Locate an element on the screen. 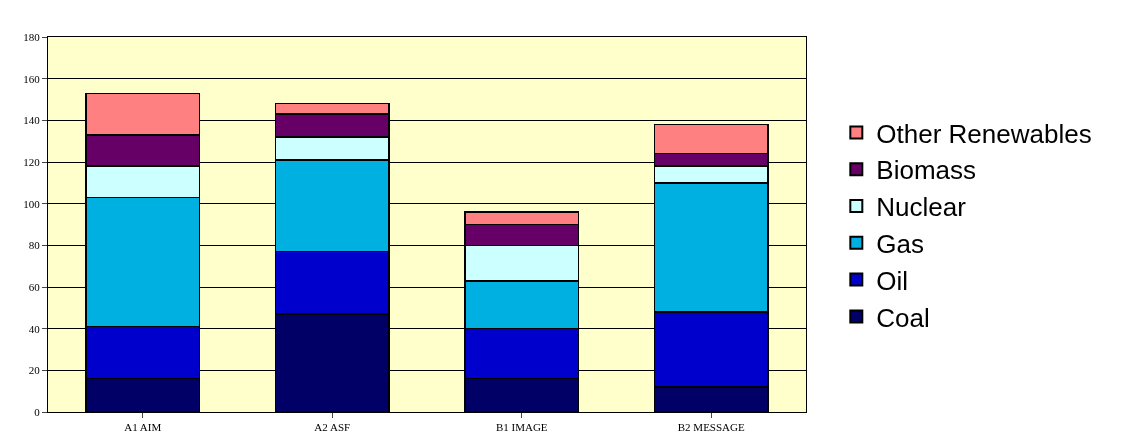  y-tick-label: 100 is located at coordinates (32, 203).